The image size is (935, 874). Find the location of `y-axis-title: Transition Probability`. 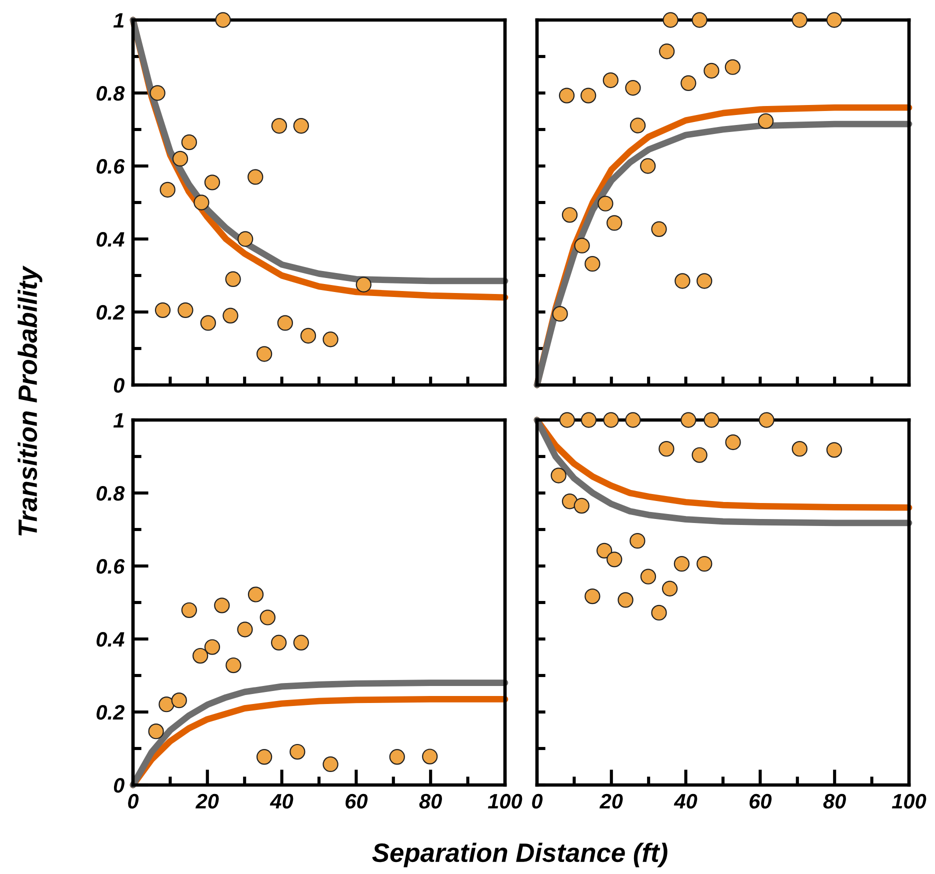

y-axis-title: Transition Probability is located at coordinates (30, 401).